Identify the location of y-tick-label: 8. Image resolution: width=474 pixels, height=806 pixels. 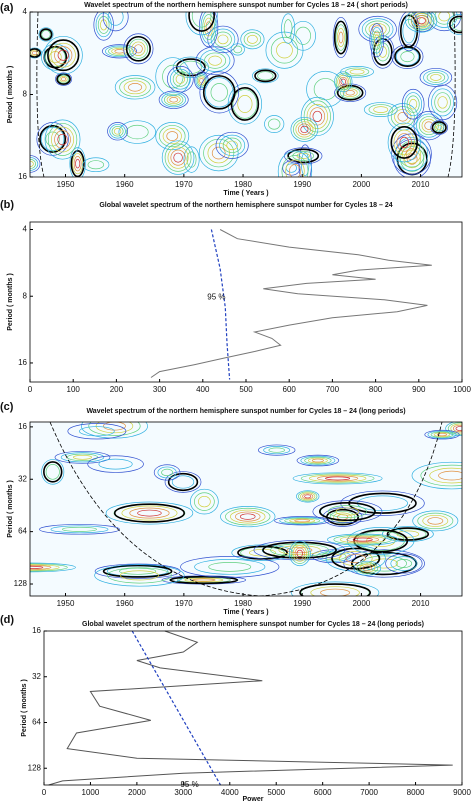
(25, 295).